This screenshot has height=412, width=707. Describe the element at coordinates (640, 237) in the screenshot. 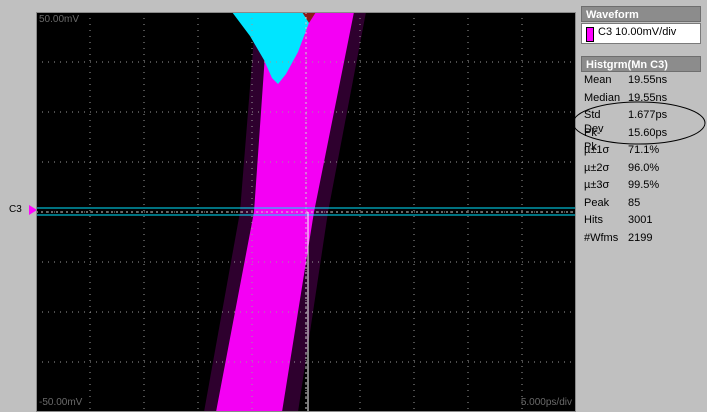

I see `stat-value: 2199` at that location.